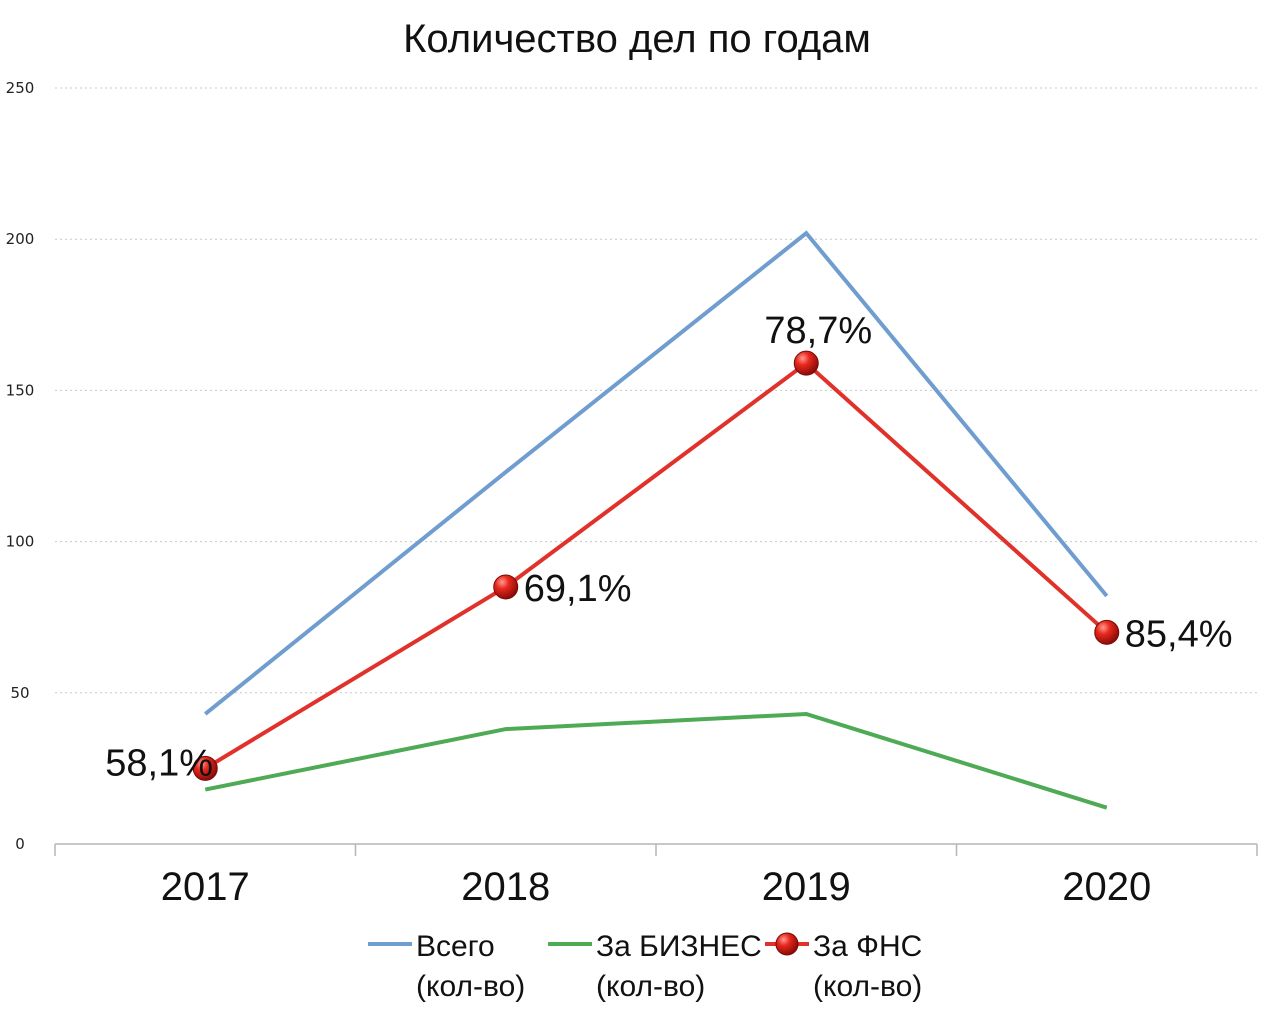 The height and width of the screenshot is (1012, 1280). I want to click on legend-sublabel-0: (кол-во), so click(470, 986).